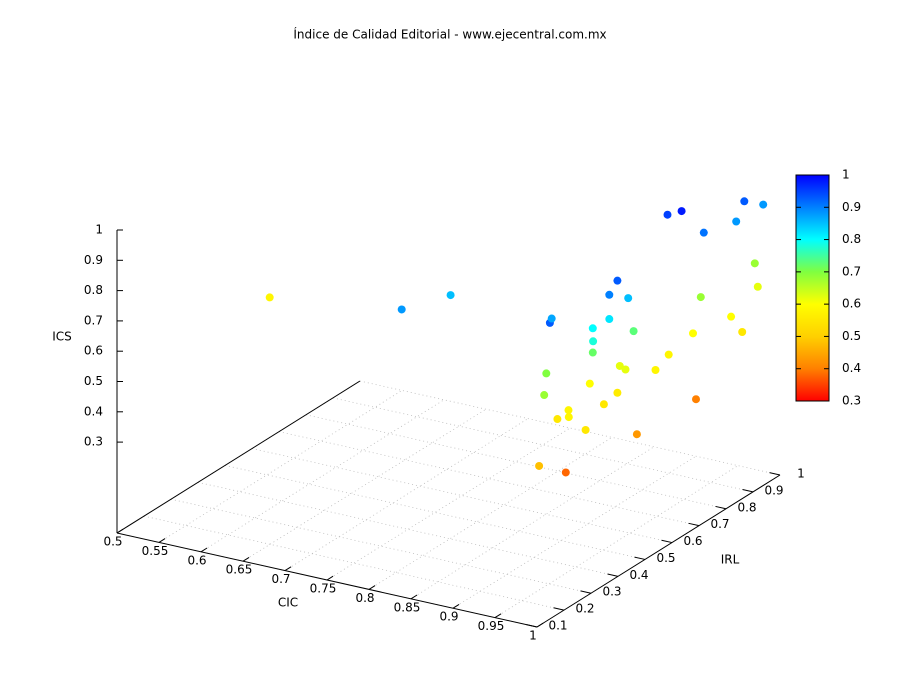 This screenshot has height=700, width=900. I want to click on colorbar-tick-label: 0.7, so click(851, 271).